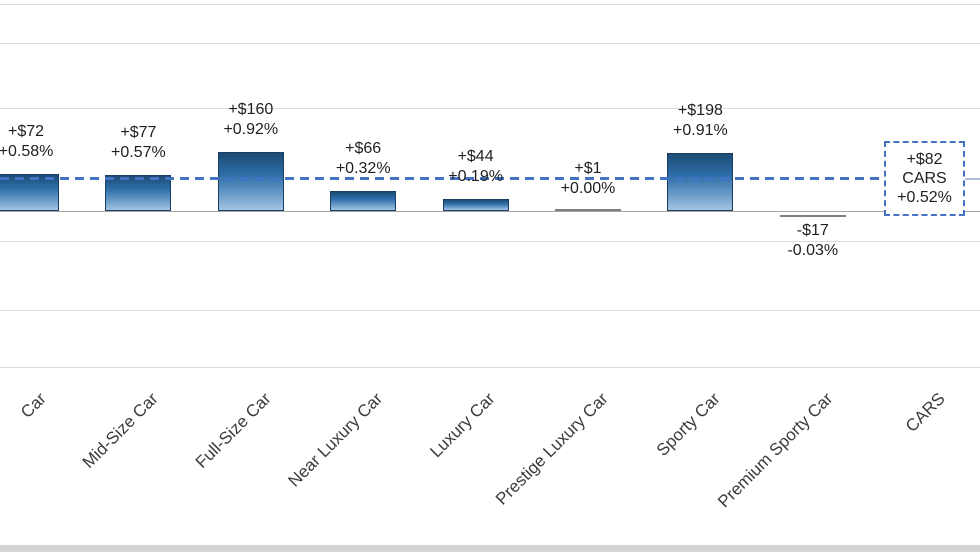 Image resolution: width=980 pixels, height=552 pixels. Describe the element at coordinates (251, 109) in the screenshot. I see `value-dollar: +$160` at that location.